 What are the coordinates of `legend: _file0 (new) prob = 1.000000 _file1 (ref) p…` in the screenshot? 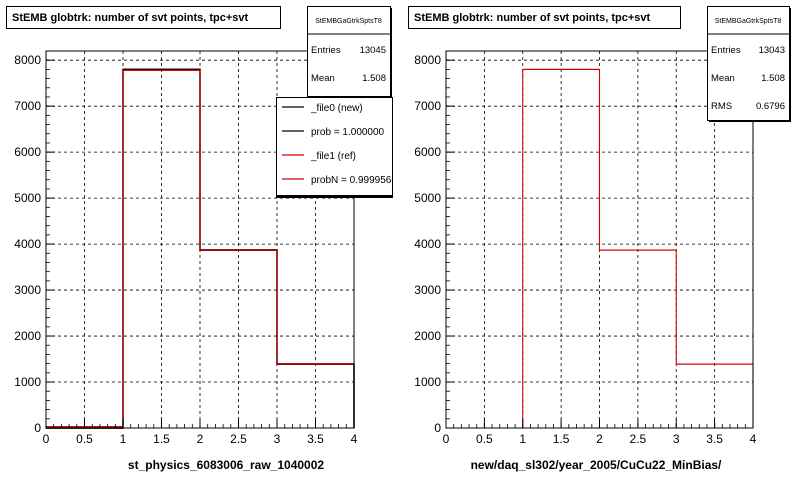 It's located at (334, 147).